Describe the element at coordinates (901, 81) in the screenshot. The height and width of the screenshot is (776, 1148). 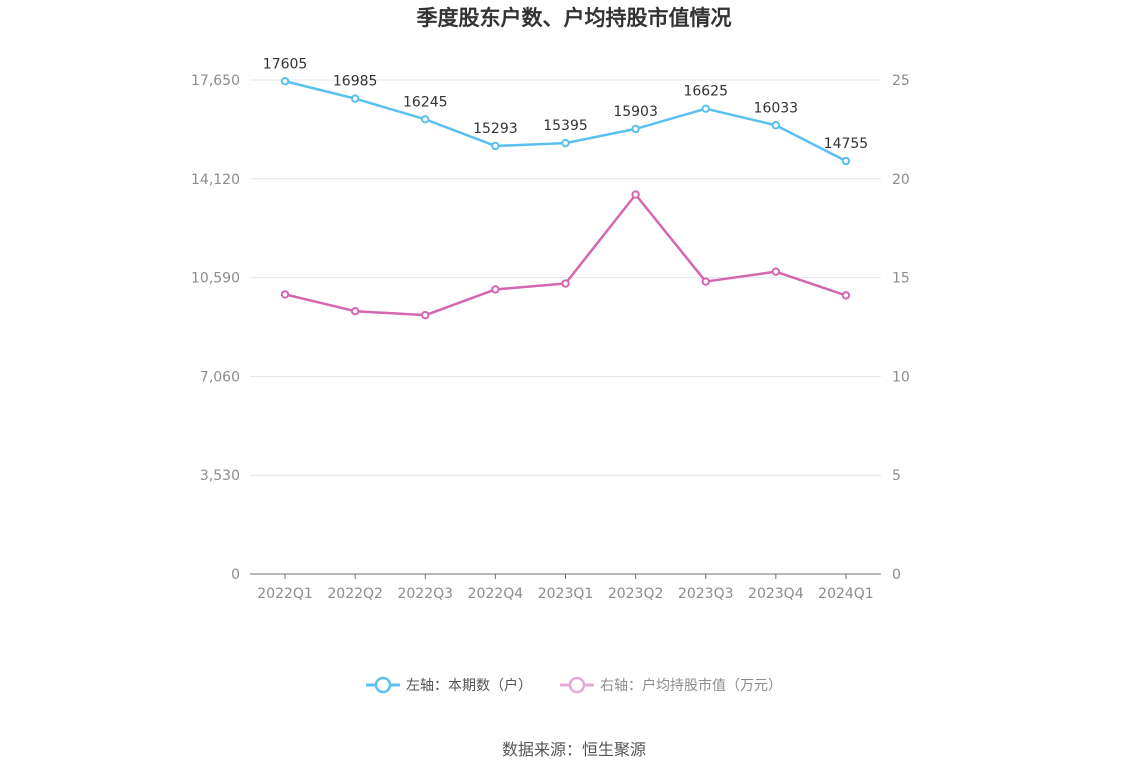
I see `right-axis-tick-label: 25` at that location.